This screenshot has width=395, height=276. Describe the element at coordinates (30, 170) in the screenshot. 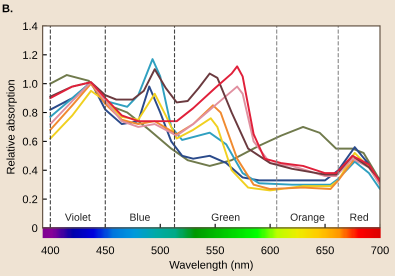

I see `y-tick-label: 0.4` at that location.